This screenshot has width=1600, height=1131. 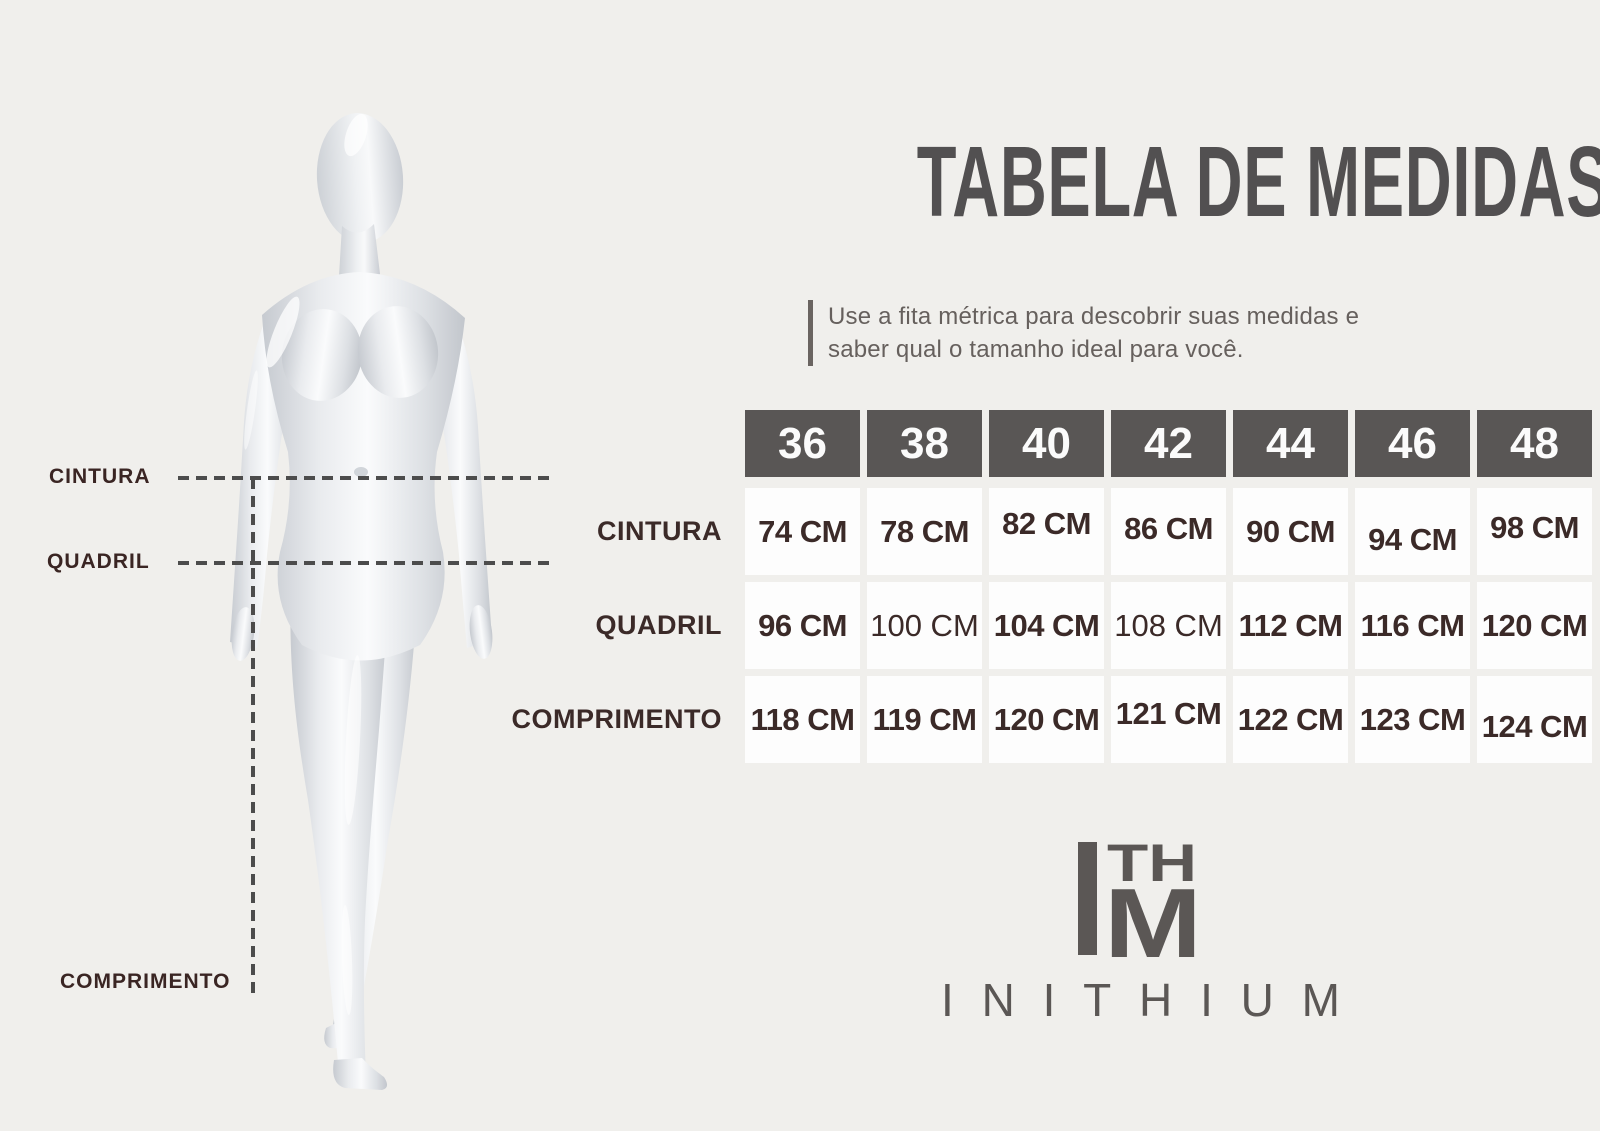 What do you see at coordinates (658, 625) in the screenshot?
I see `table-row-label-hip: QUADRIL` at bounding box center [658, 625].